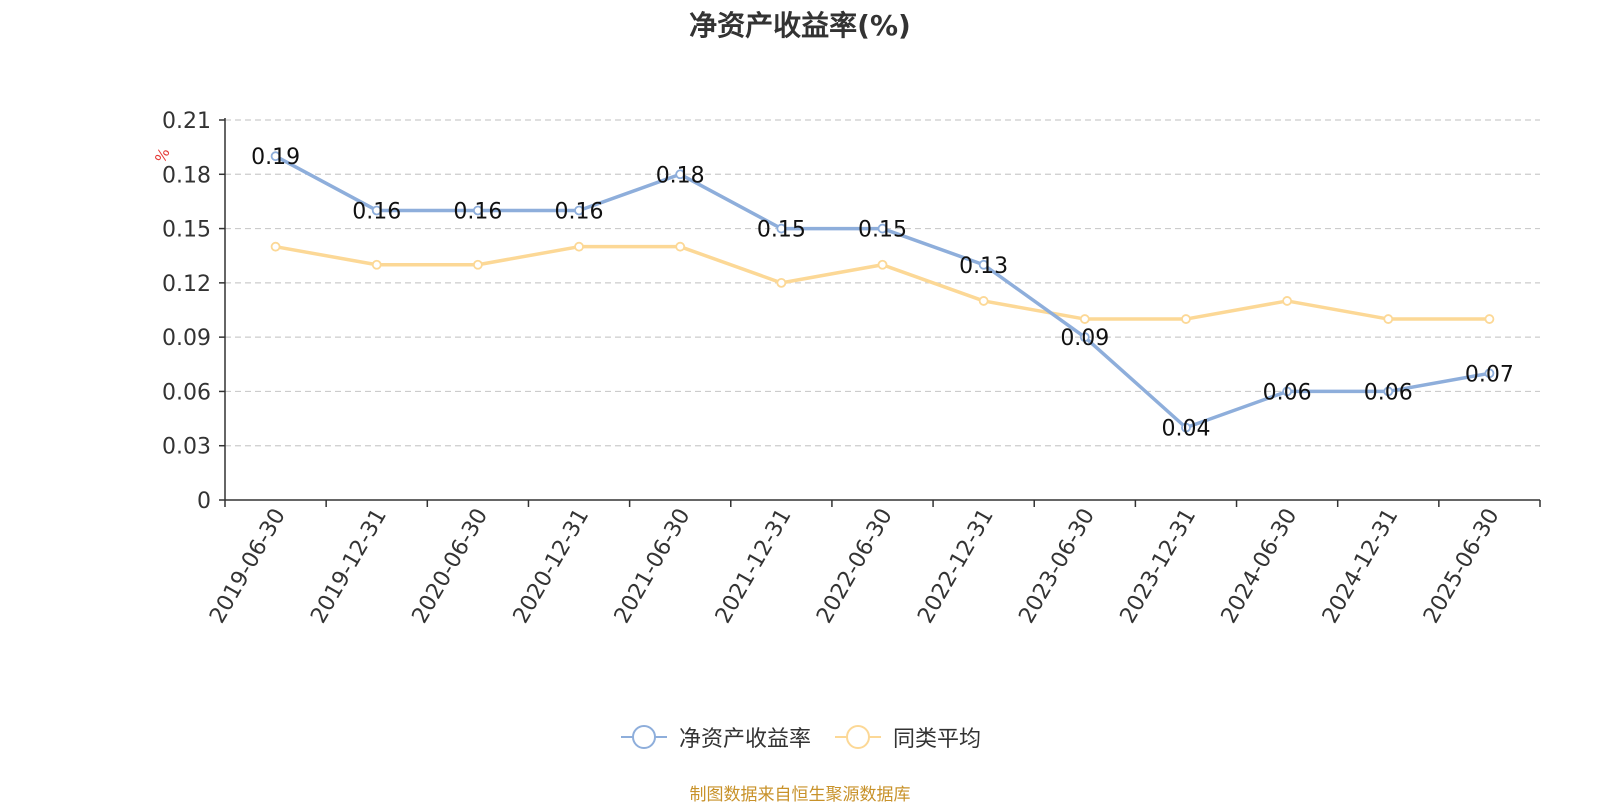 This screenshot has height=805, width=1600. What do you see at coordinates (552, 566) in the screenshot?
I see `x-tick-label: 2020-12-31` at bounding box center [552, 566].